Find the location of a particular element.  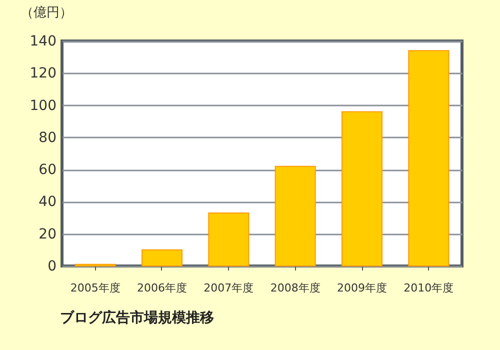

x-tick-label: 2006年度 is located at coordinates (162, 288).